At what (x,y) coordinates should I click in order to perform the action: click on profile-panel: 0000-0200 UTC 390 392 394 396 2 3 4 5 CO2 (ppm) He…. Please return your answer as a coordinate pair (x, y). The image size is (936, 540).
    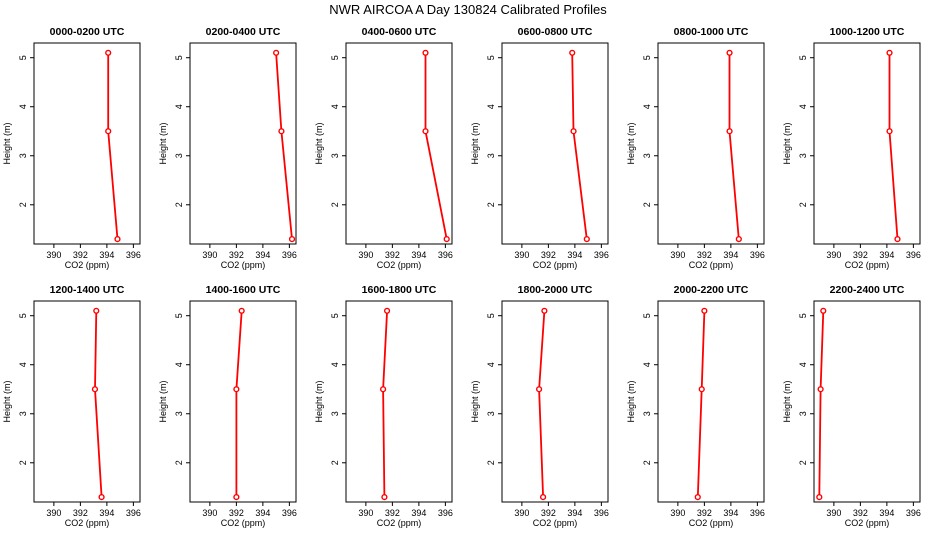
    Looking at the image, I should click on (71, 148).